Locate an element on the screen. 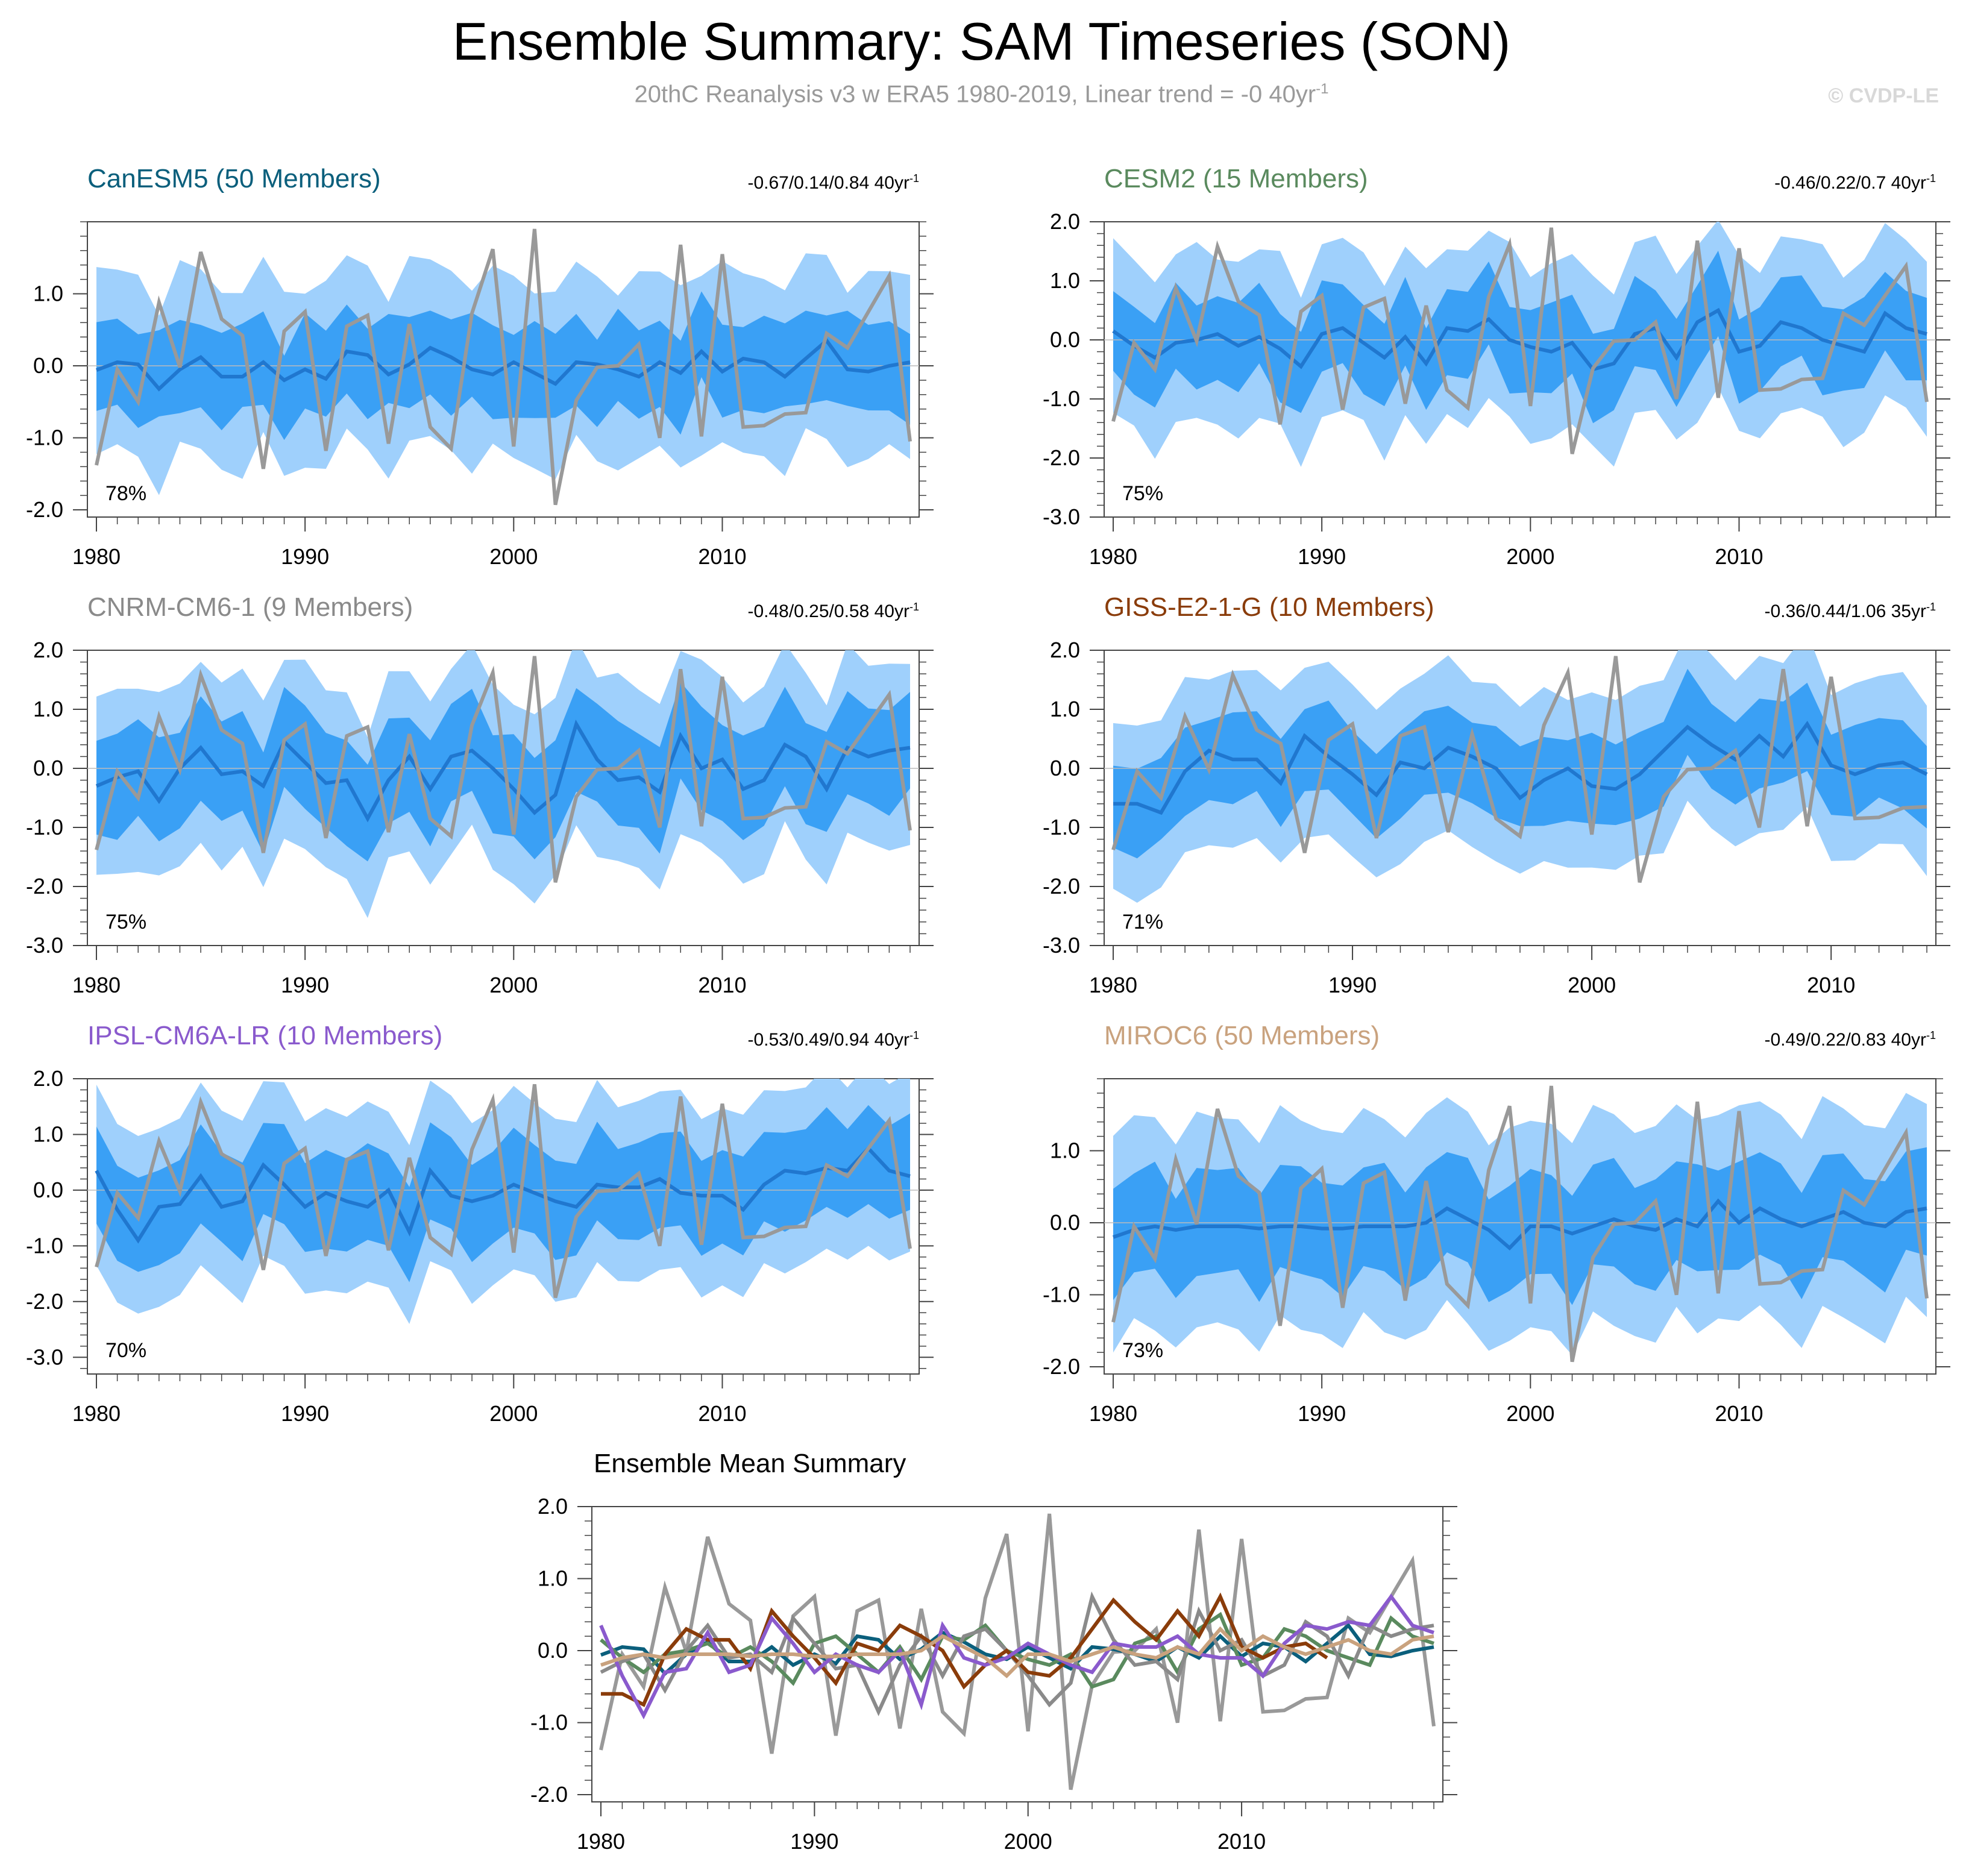 This screenshot has height=1876, width=1963. cesm2-axes: -3.0 -2.0 -1.0 0.0 1.0 2.0 1980 1990 2000 2010 is located at coordinates (1496, 389).